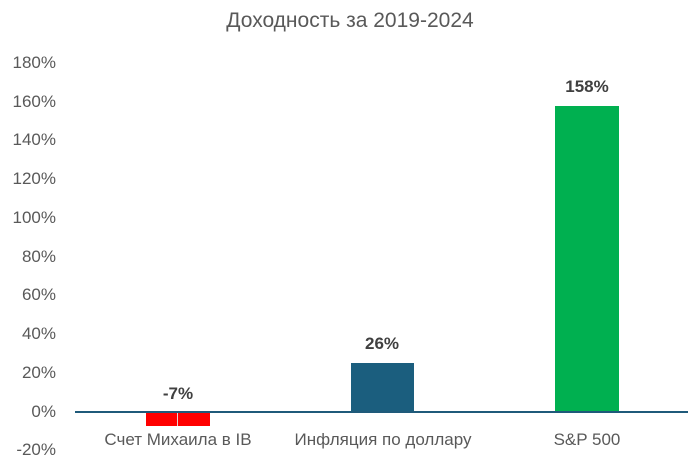  What do you see at coordinates (178, 439) in the screenshot?
I see `x-category-label: Счет Михаила в IB` at bounding box center [178, 439].